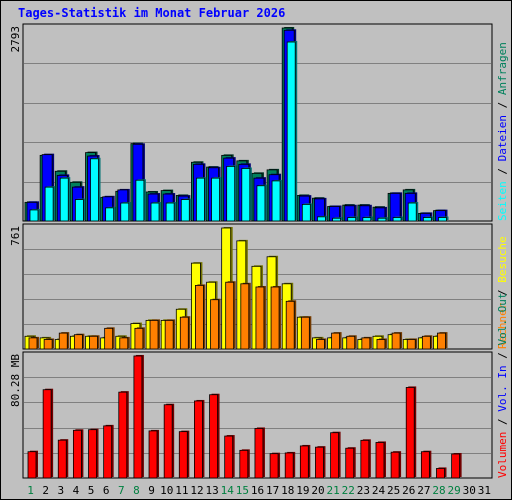 The height and width of the screenshot is (500, 512). I want to click on x-tick-label-3: 3, so click(61, 490).